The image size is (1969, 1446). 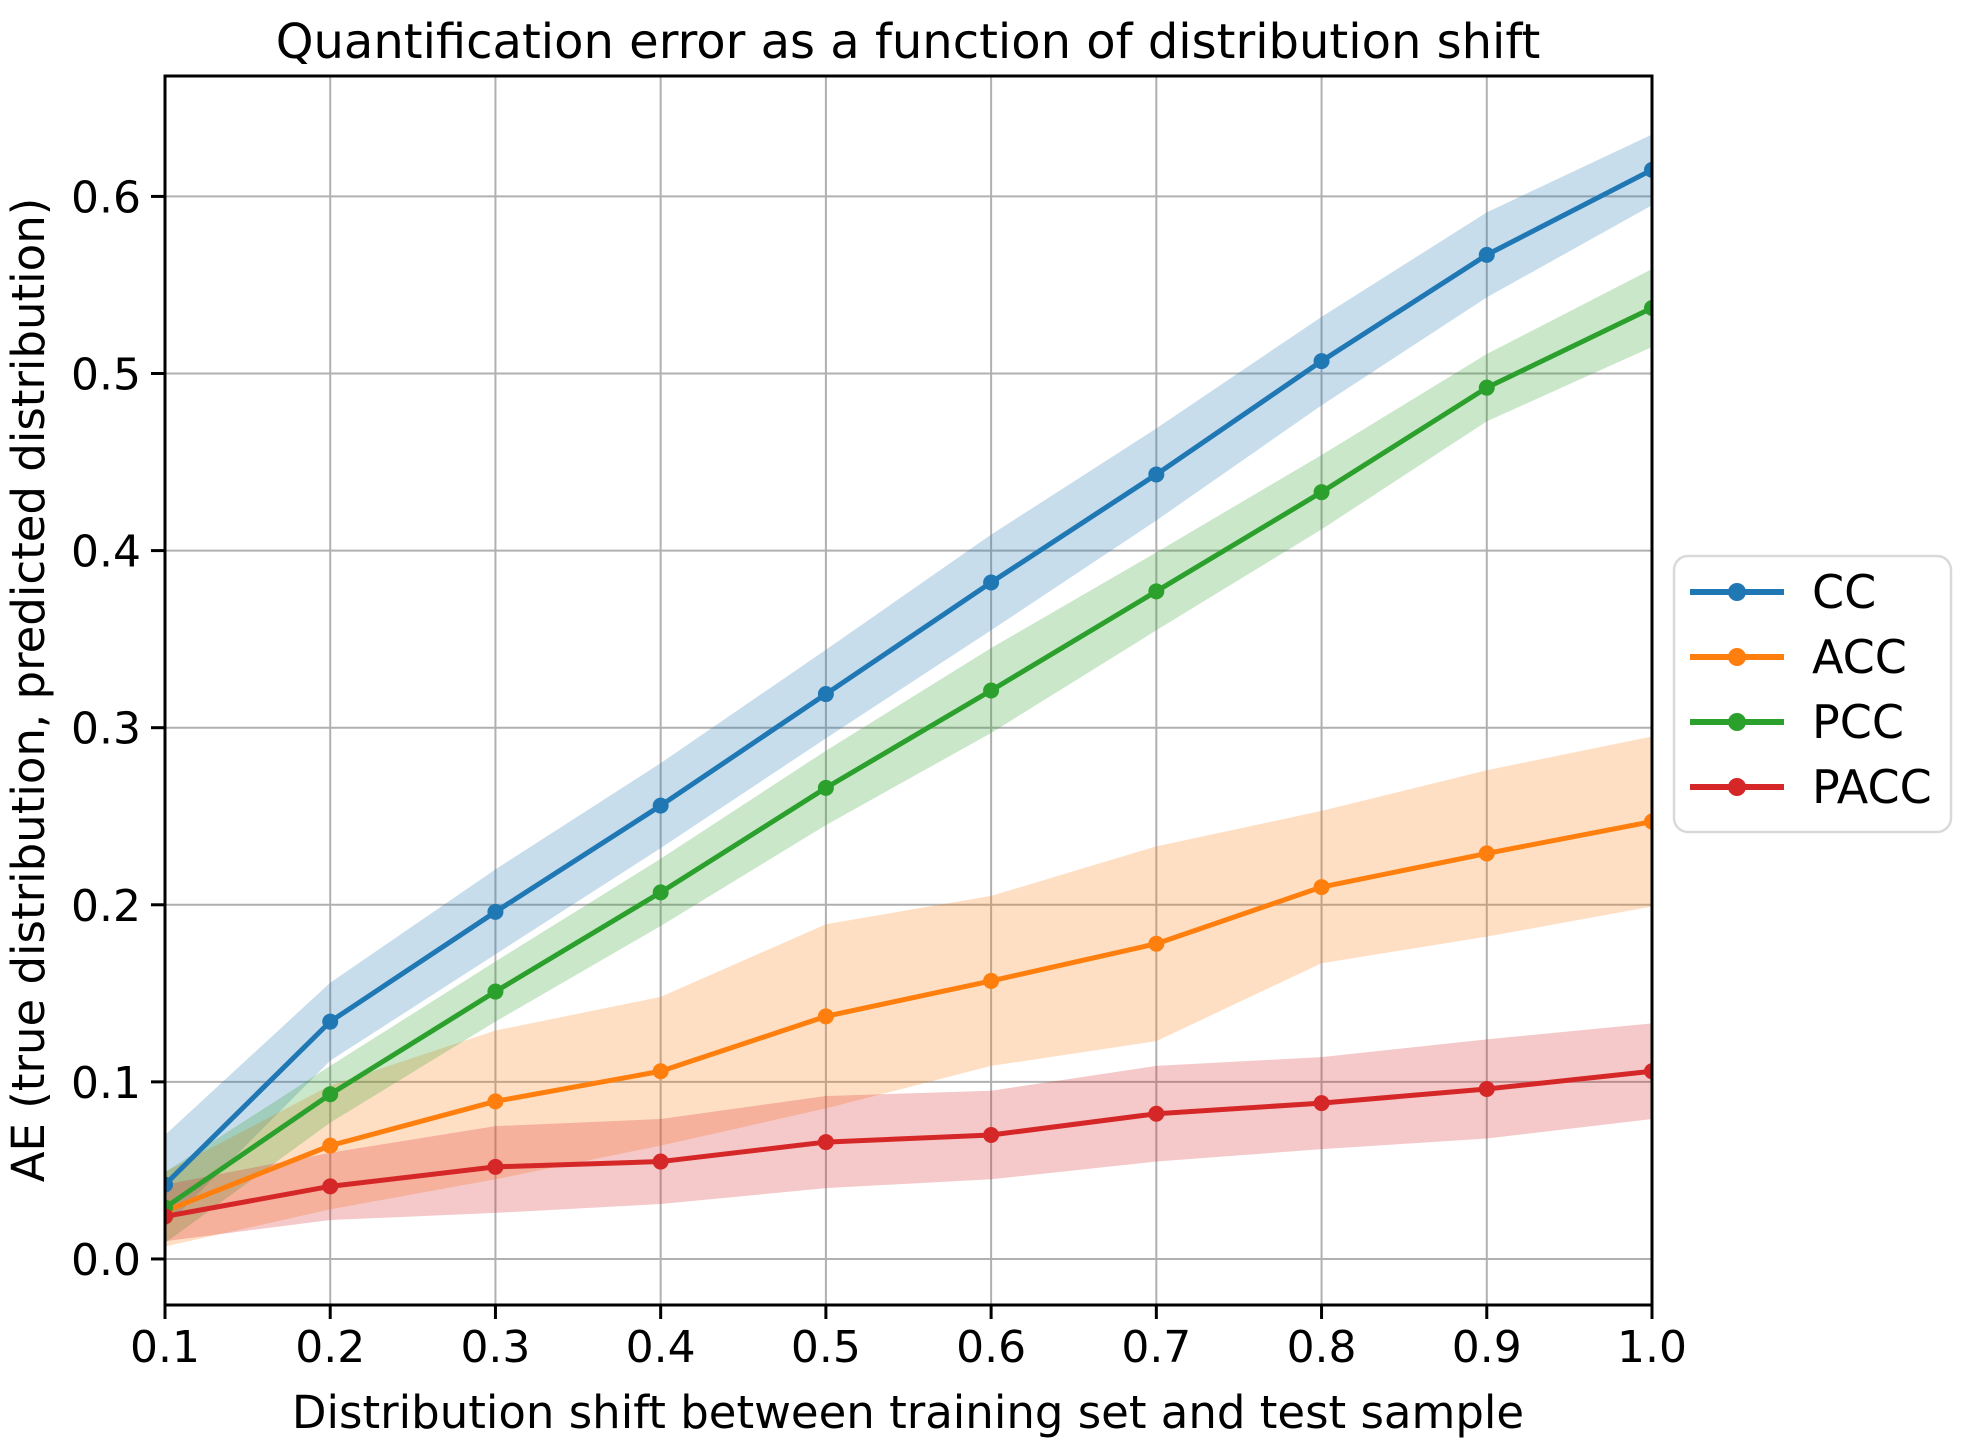 What do you see at coordinates (106, 197) in the screenshot?
I see `y-tick-label-0.6: 0.6` at bounding box center [106, 197].